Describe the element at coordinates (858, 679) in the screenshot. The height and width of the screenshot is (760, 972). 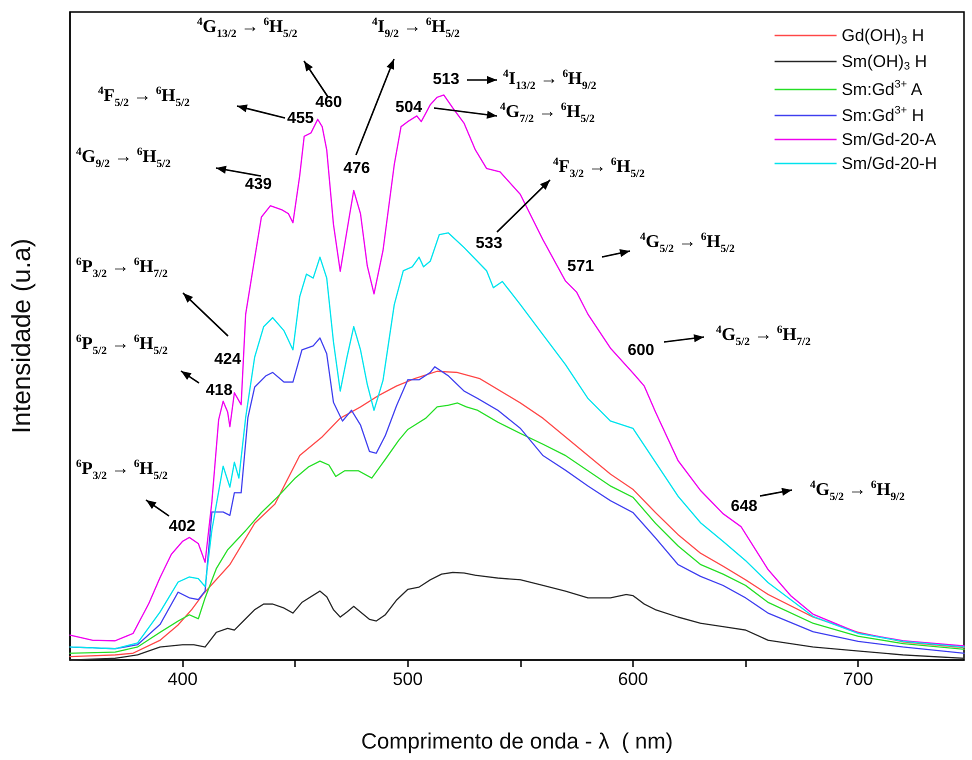
I see `x-tick-label: 700` at that location.